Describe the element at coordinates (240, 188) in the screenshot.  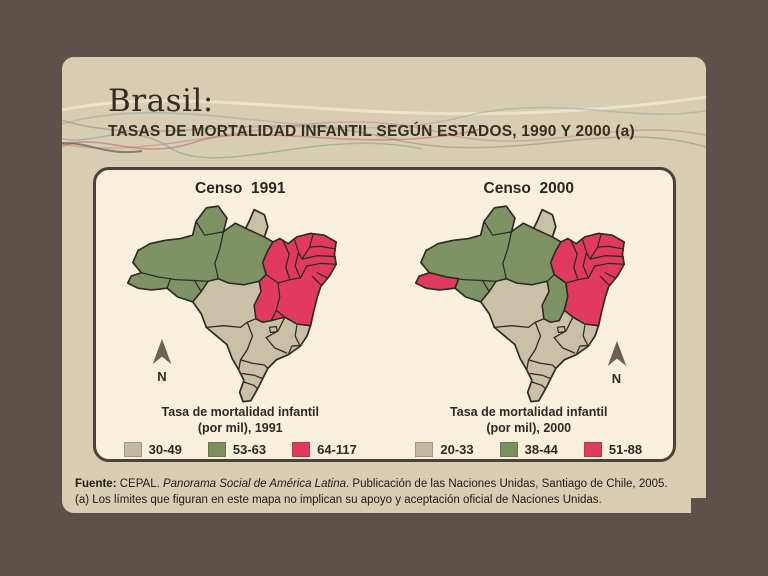
I see `map-header-1991: Censo 1991` at that location.